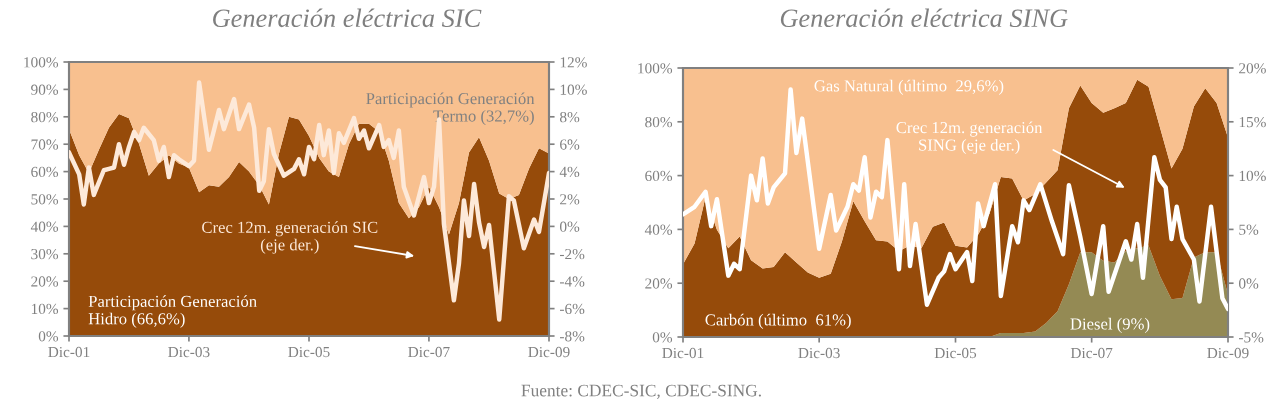 The width and height of the screenshot is (1283, 406). Describe the element at coordinates (573, 62) in the screenshot. I see `y2-tick-label: 12%` at that location.